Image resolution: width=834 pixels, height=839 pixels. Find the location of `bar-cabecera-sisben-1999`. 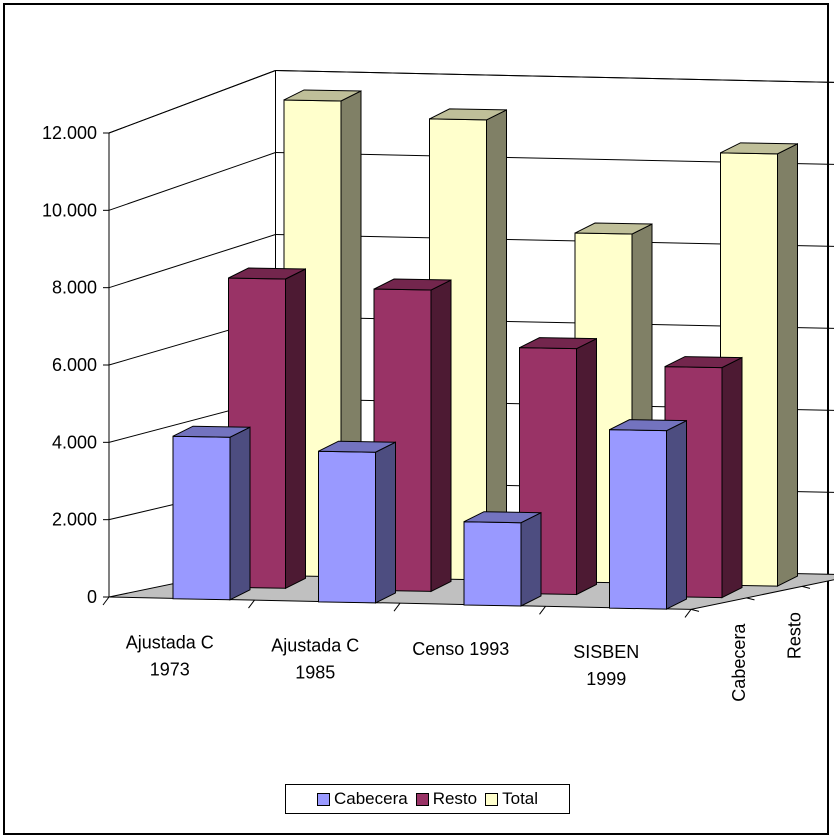

bar-cabecera-sisben-1999 is located at coordinates (648, 514).